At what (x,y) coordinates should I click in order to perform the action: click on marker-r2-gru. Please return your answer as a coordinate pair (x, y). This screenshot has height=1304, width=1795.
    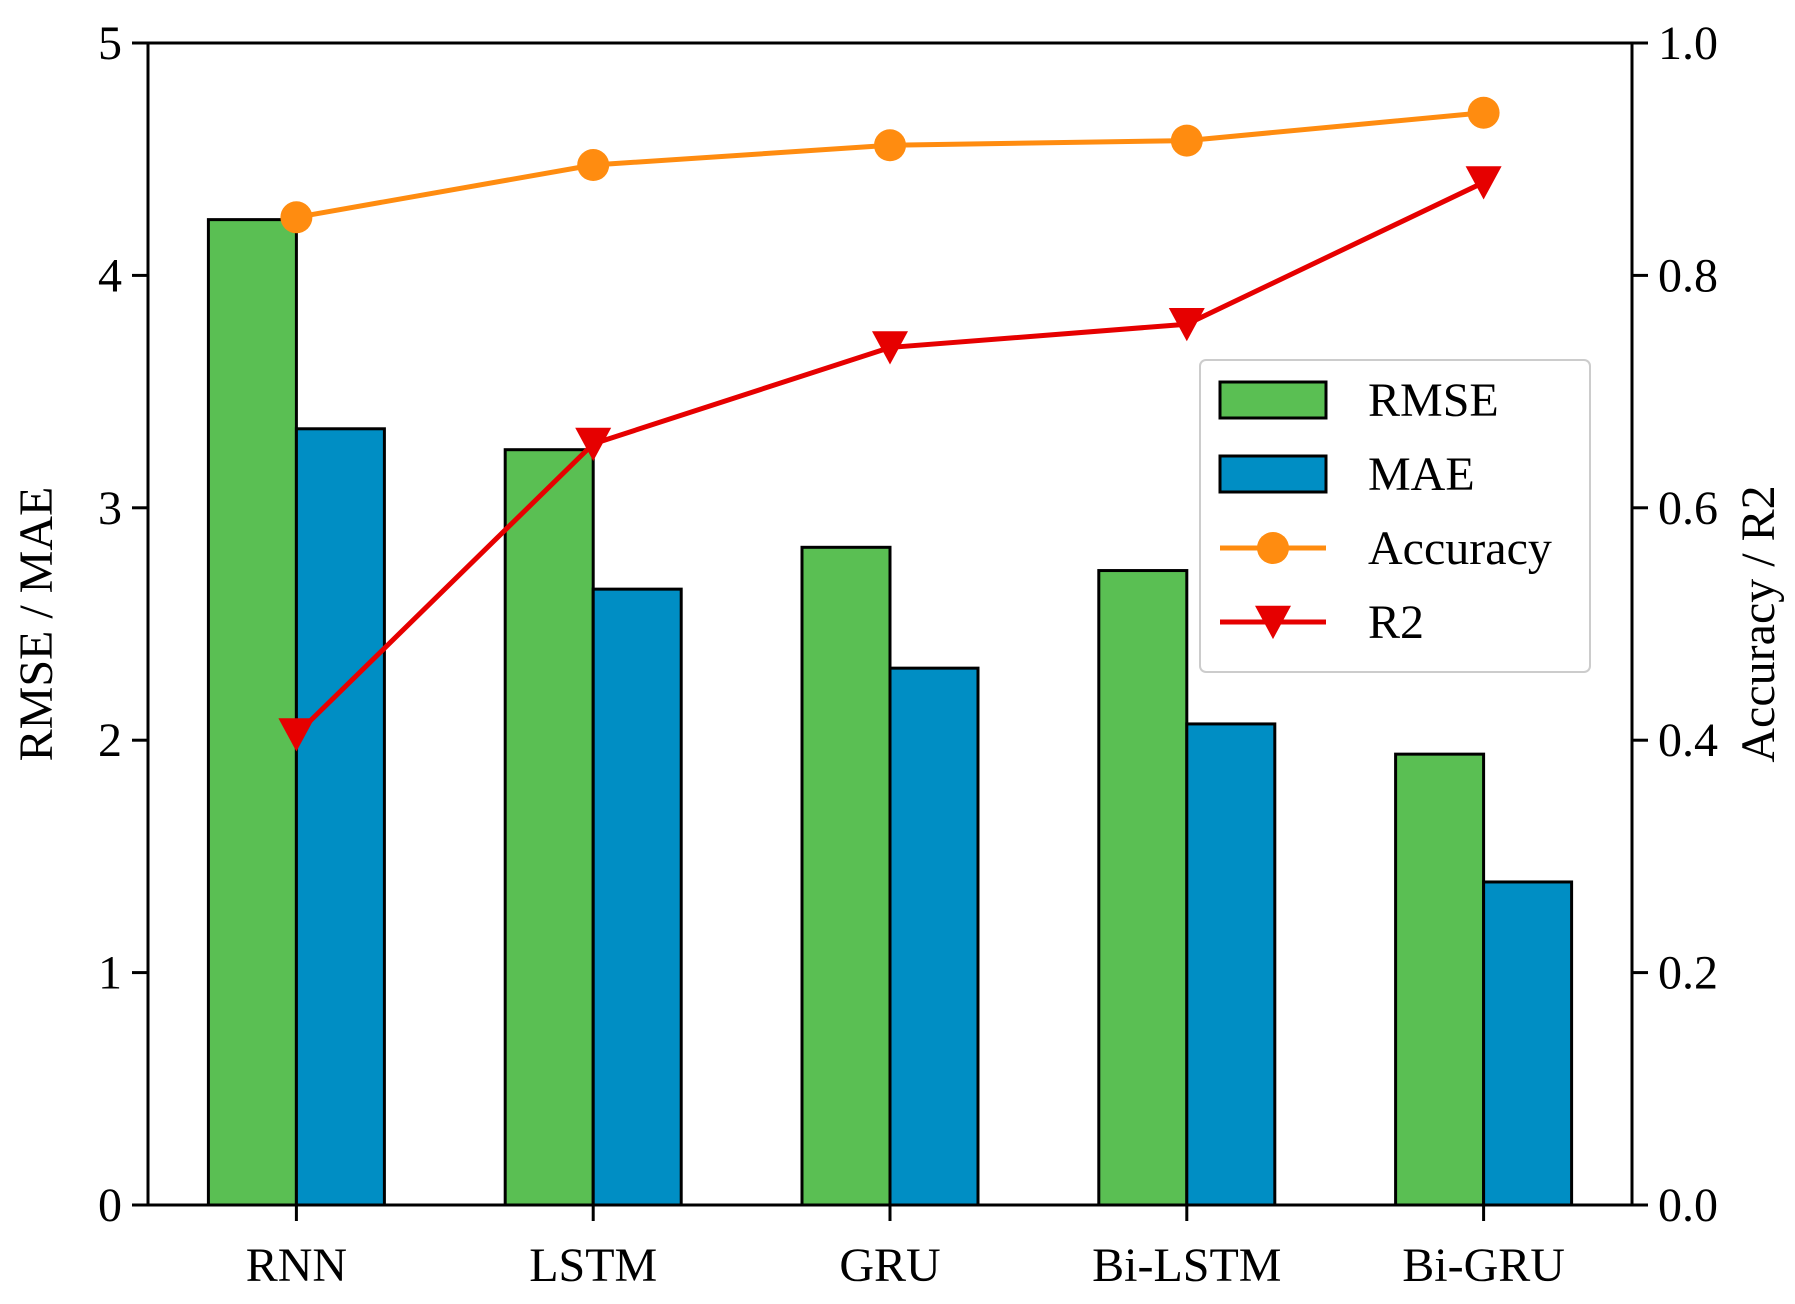
    Looking at the image, I should click on (890, 348).